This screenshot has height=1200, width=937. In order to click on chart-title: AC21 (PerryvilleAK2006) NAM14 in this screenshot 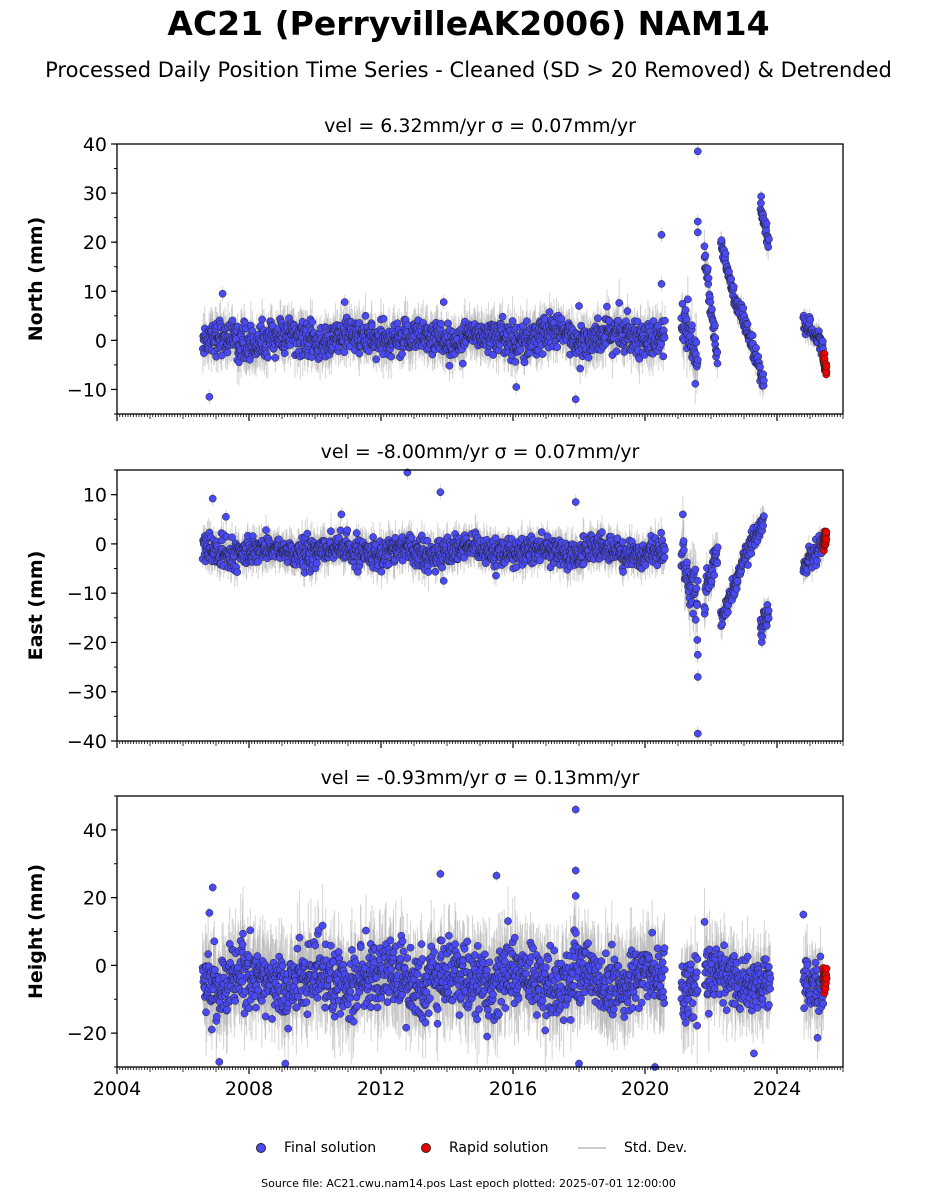, I will do `click(468, 23)`.